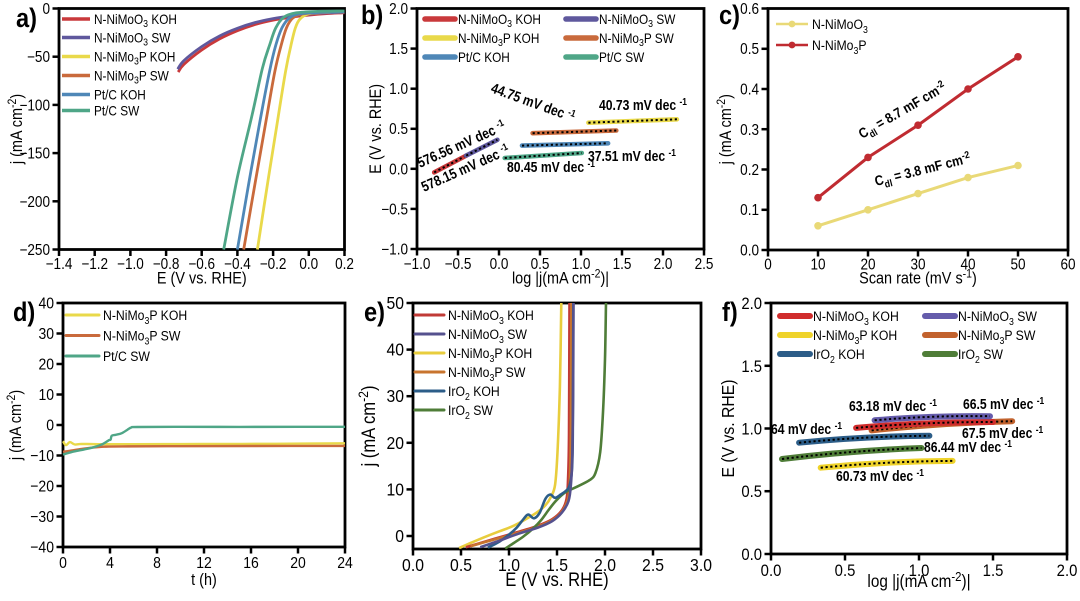 This screenshot has width=1080, height=601. I want to click on svg-text: a), so click(26, 19).